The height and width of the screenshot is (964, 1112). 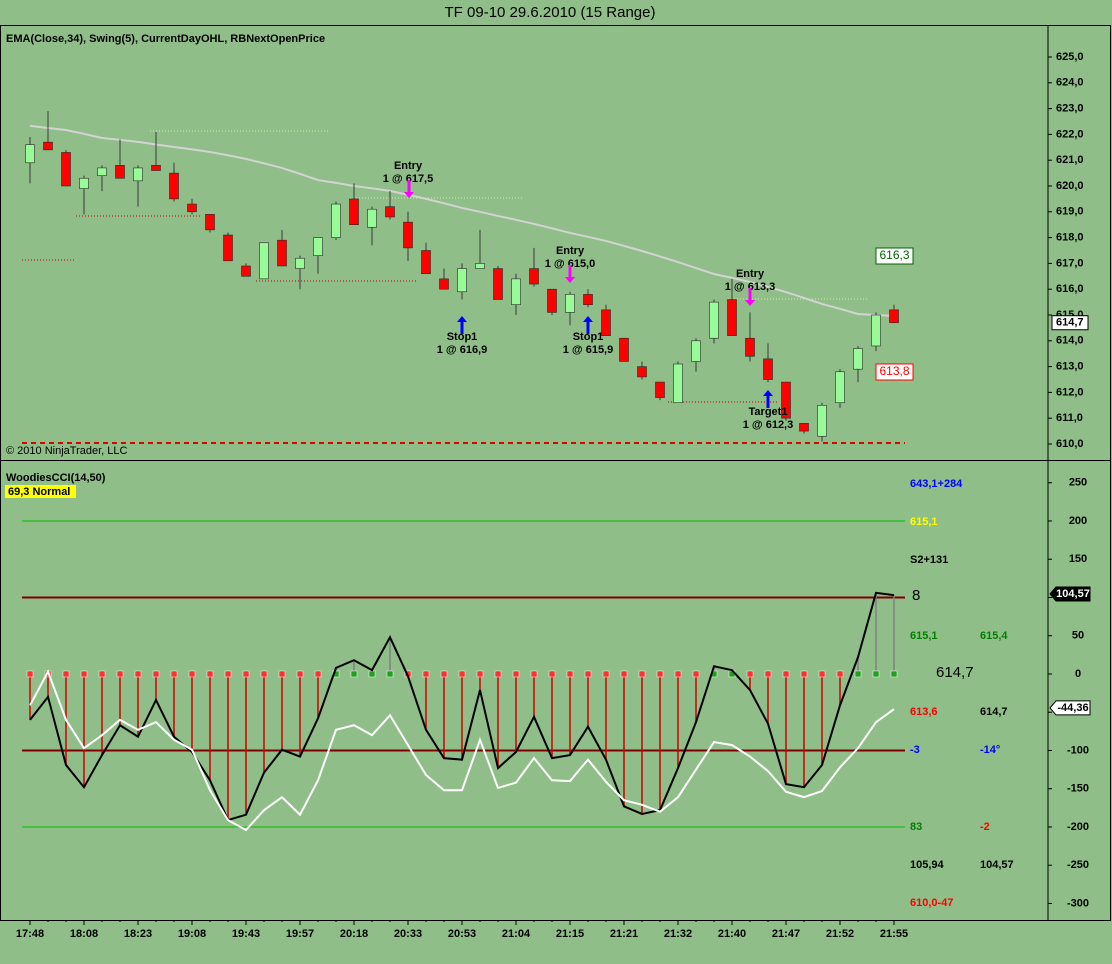 What do you see at coordinates (300, 934) in the screenshot?
I see `x-tick-label: 19:57` at bounding box center [300, 934].